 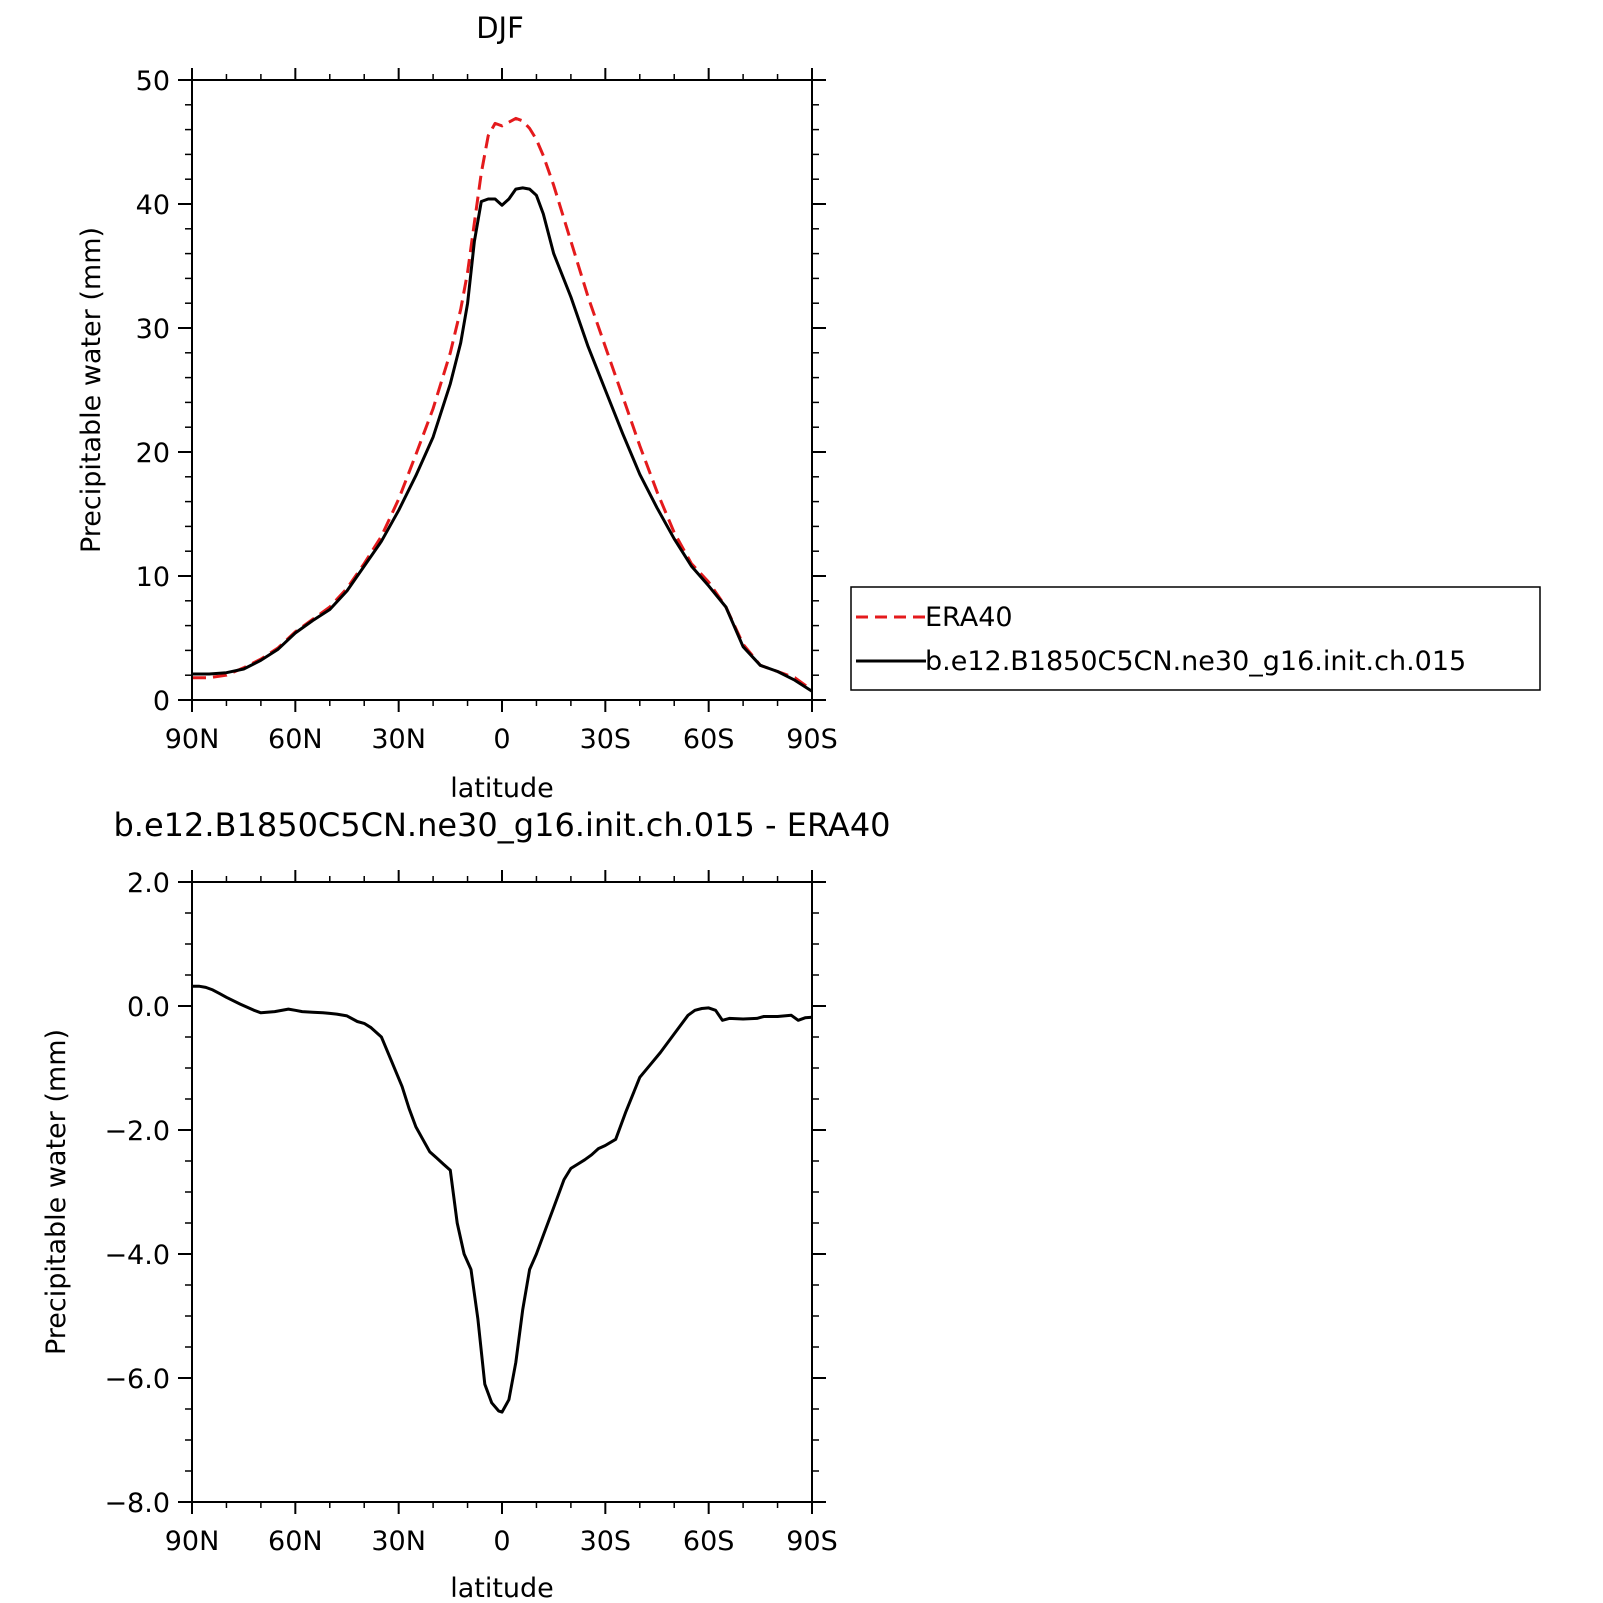 What do you see at coordinates (137, 1503) in the screenshot?
I see `y-tick-label: −8.0` at bounding box center [137, 1503].